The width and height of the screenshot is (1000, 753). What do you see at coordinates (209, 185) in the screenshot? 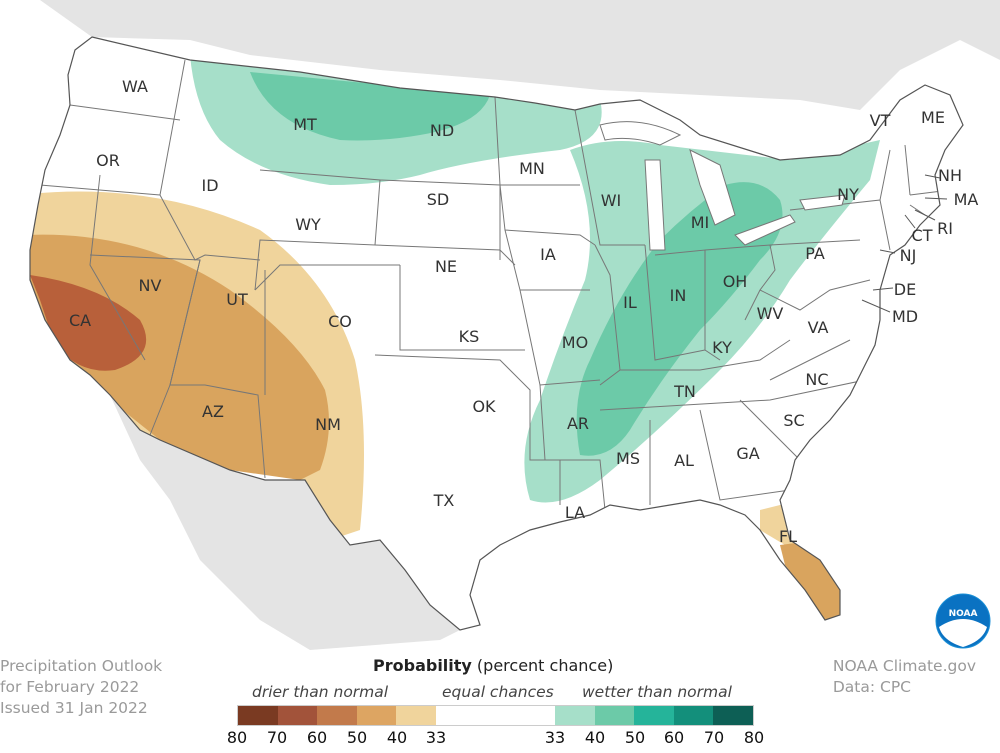
I see `state-label-id: ID` at bounding box center [209, 185].